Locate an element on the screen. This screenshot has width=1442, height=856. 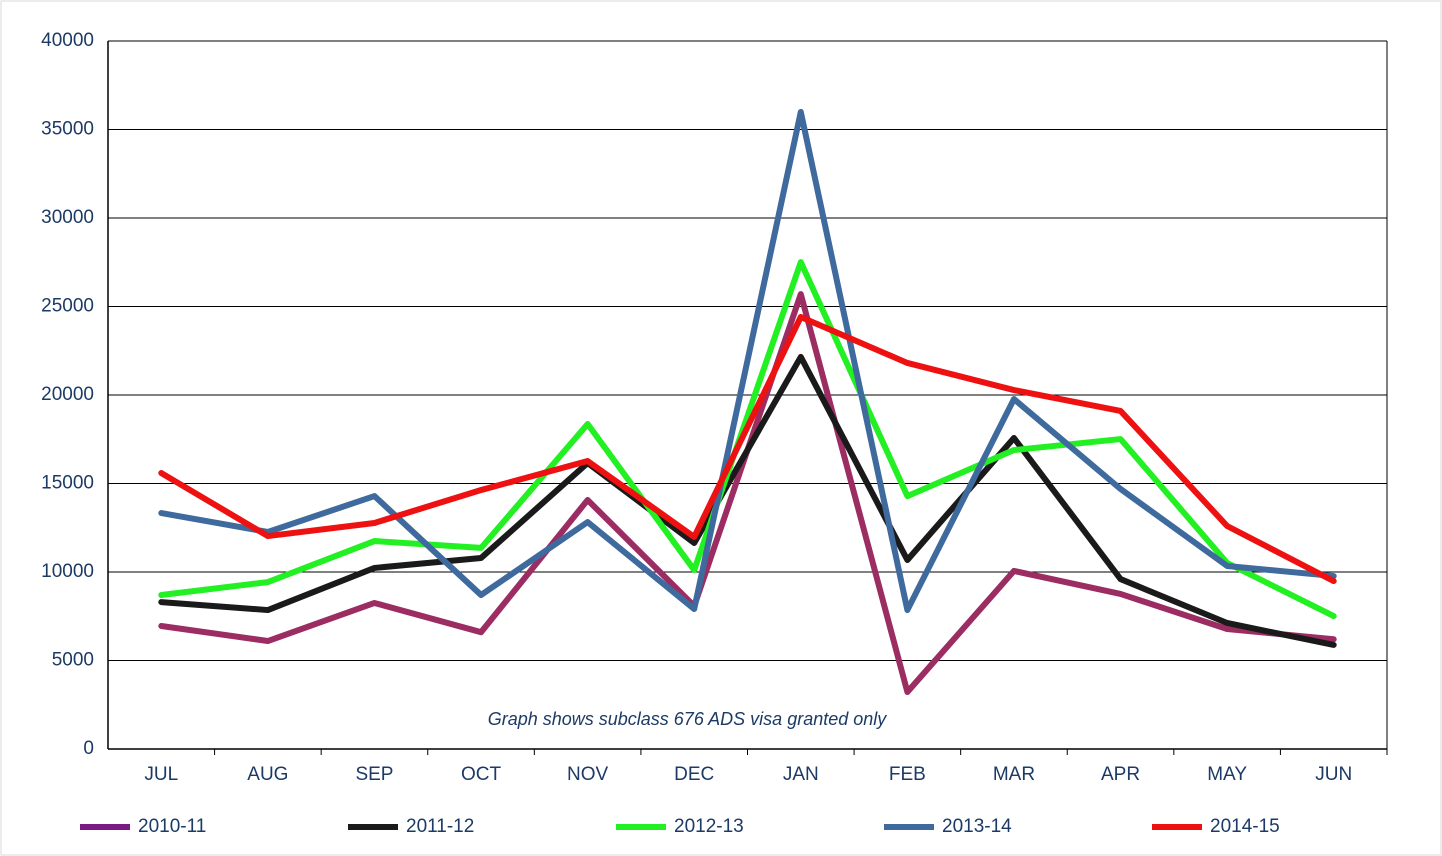
y-tick-label: 40000 is located at coordinates (67, 40).